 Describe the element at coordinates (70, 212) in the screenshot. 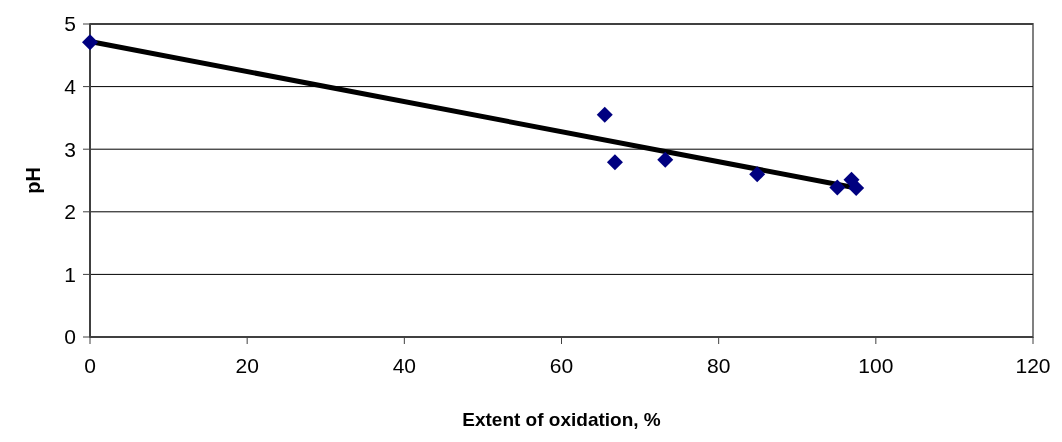

I see `y-tick-label: 2` at that location.